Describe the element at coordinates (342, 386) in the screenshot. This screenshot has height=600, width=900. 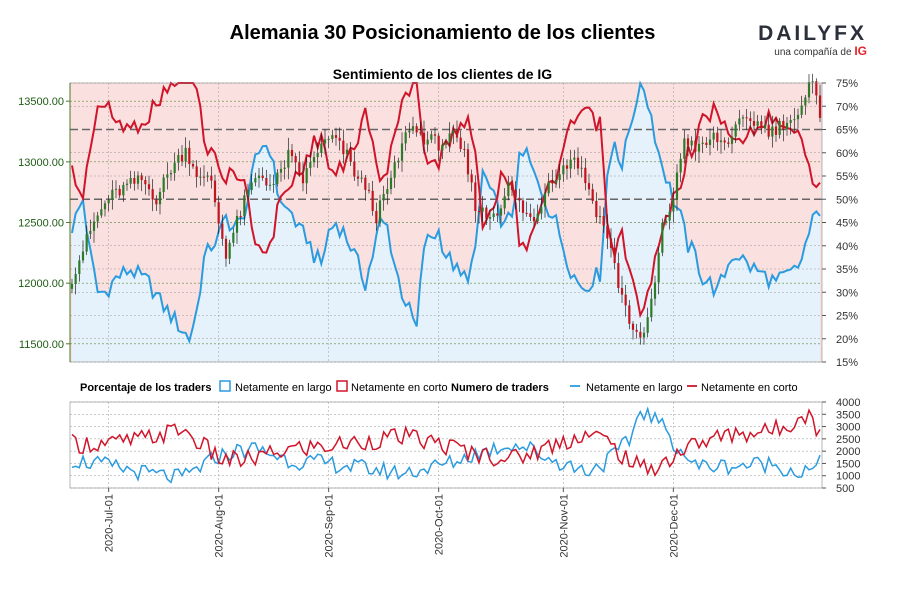
I see `legend-pct-short-swatch` at that location.